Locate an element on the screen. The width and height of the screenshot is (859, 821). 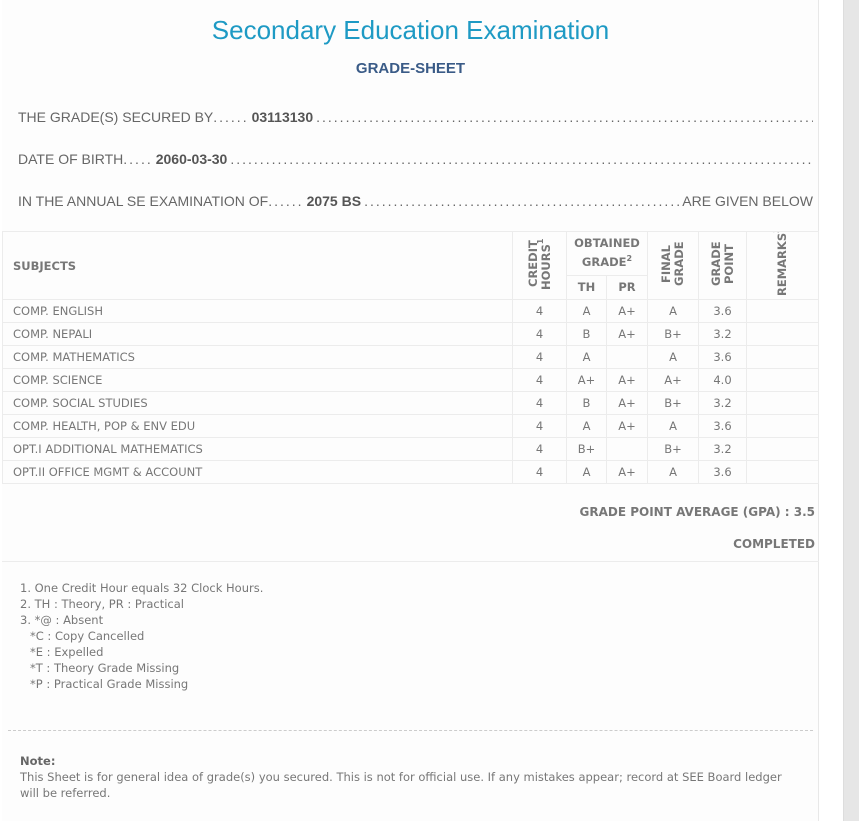
footnote-code: *T : Theory Grade Missing is located at coordinates (105, 668).